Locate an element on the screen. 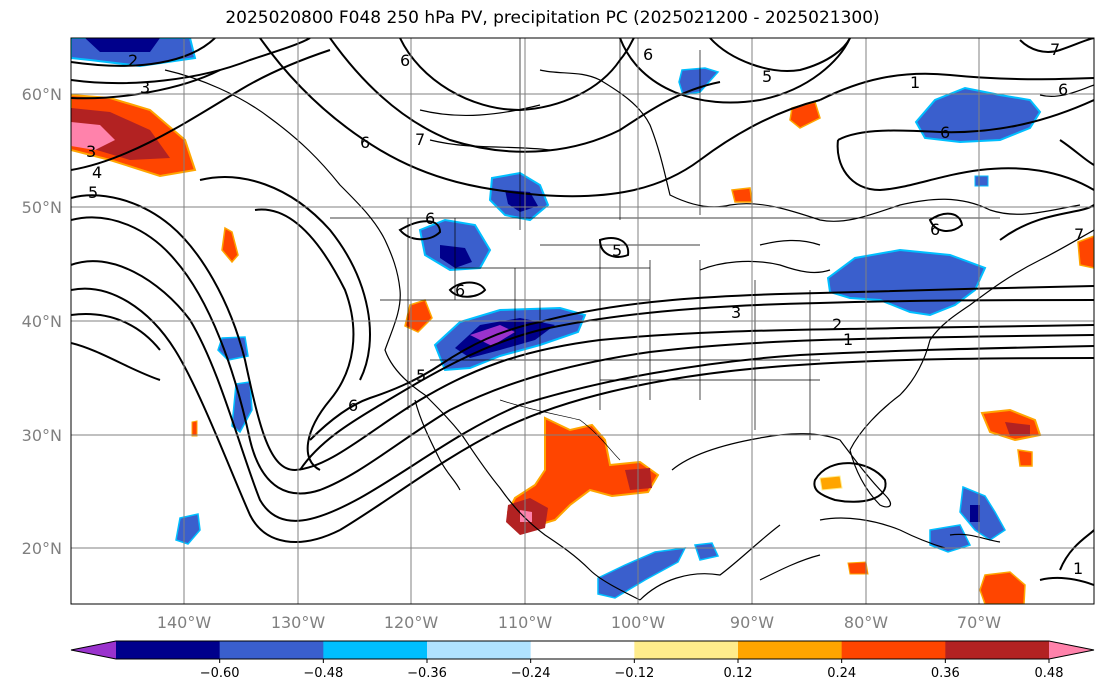 The width and height of the screenshot is (1105, 698). lat-label: 60°N is located at coordinates (42, 94).